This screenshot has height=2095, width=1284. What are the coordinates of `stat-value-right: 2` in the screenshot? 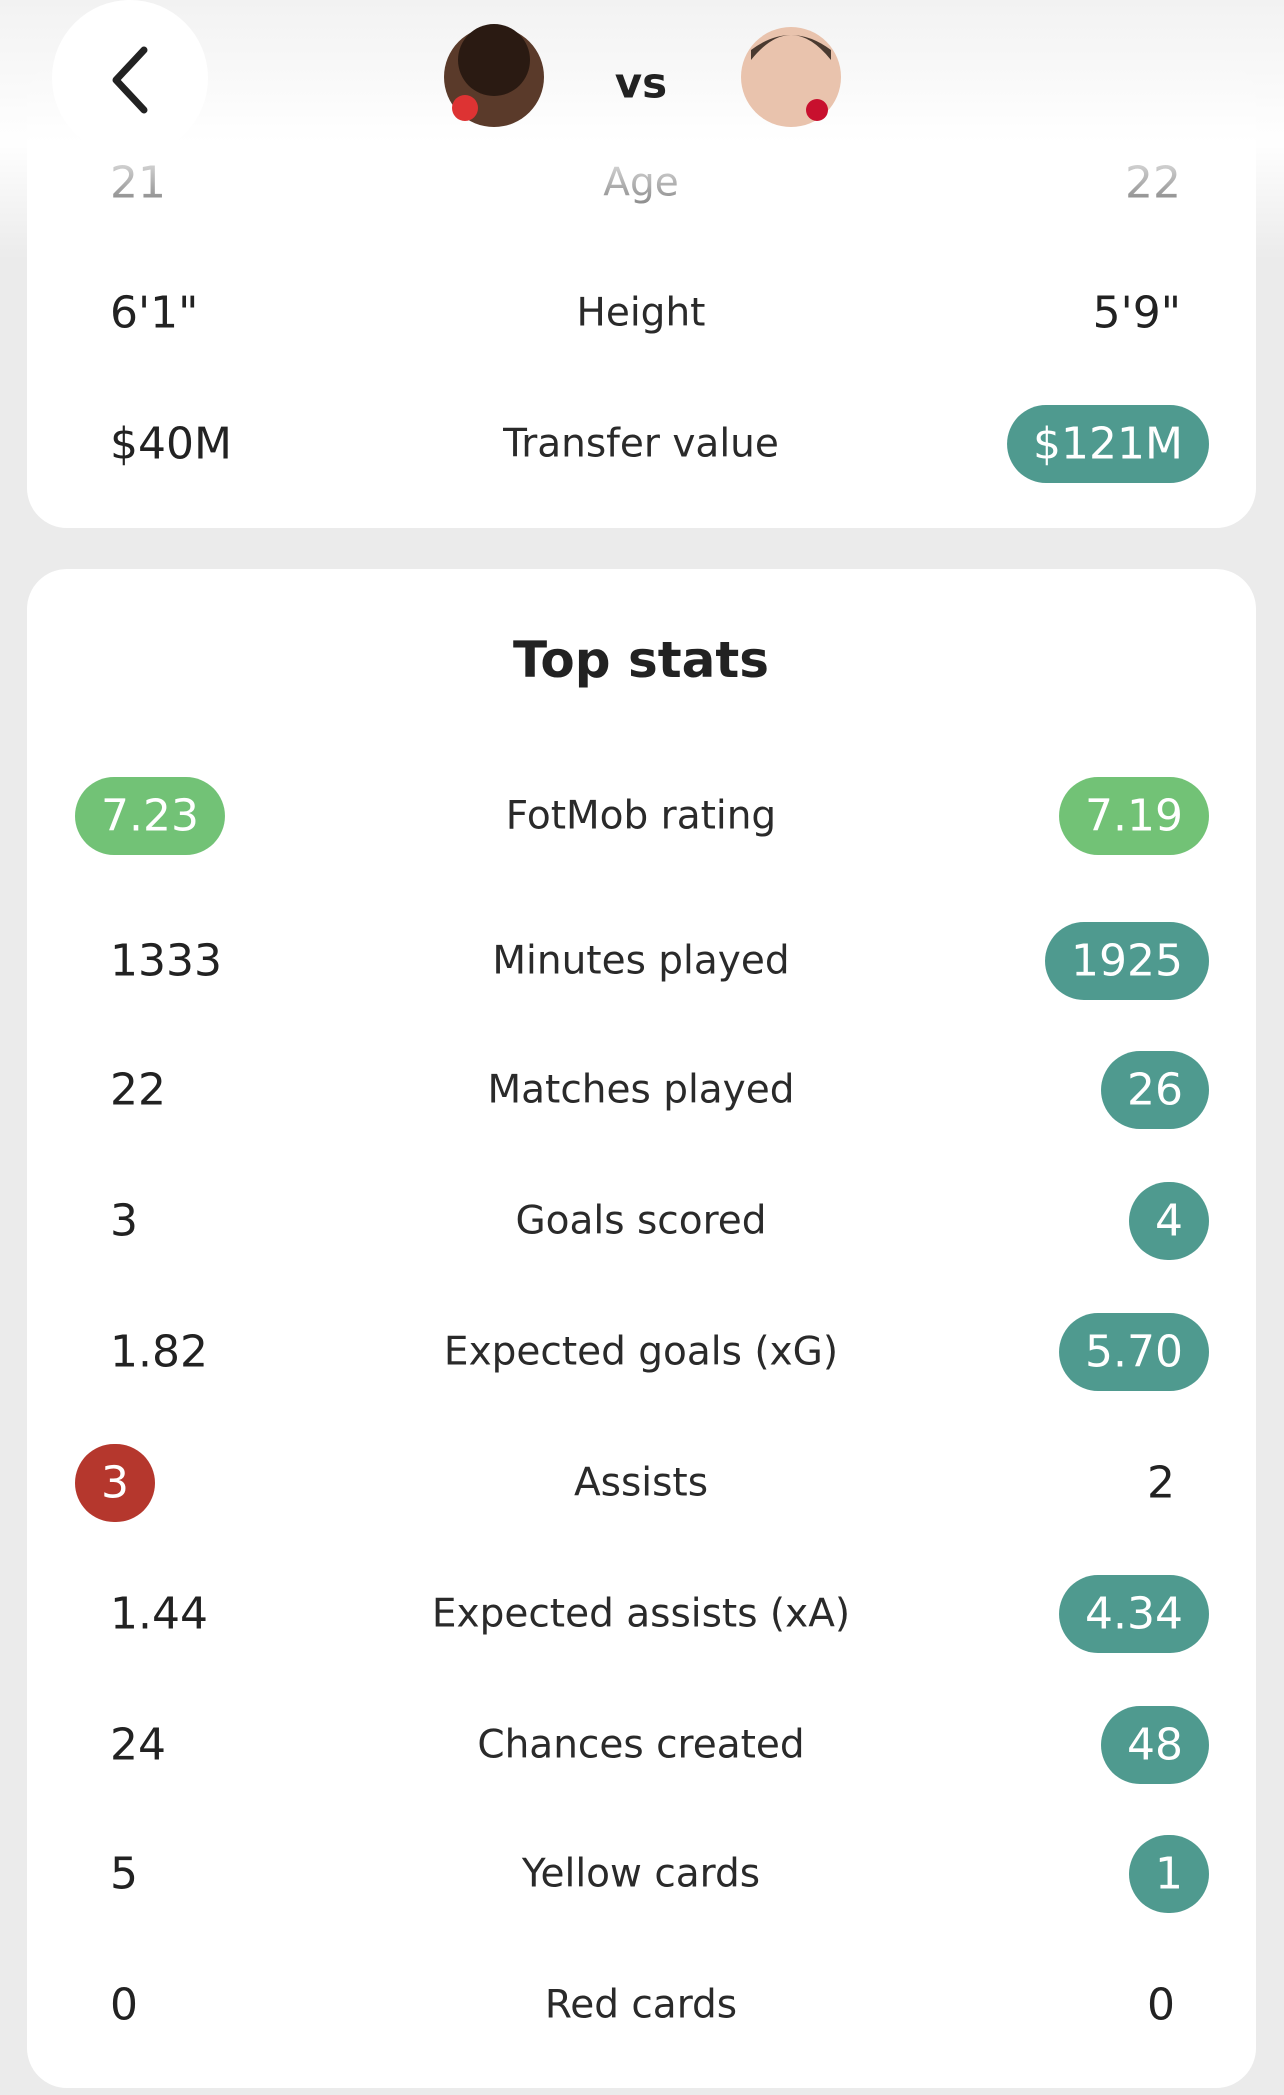 It's located at (1161, 1483).